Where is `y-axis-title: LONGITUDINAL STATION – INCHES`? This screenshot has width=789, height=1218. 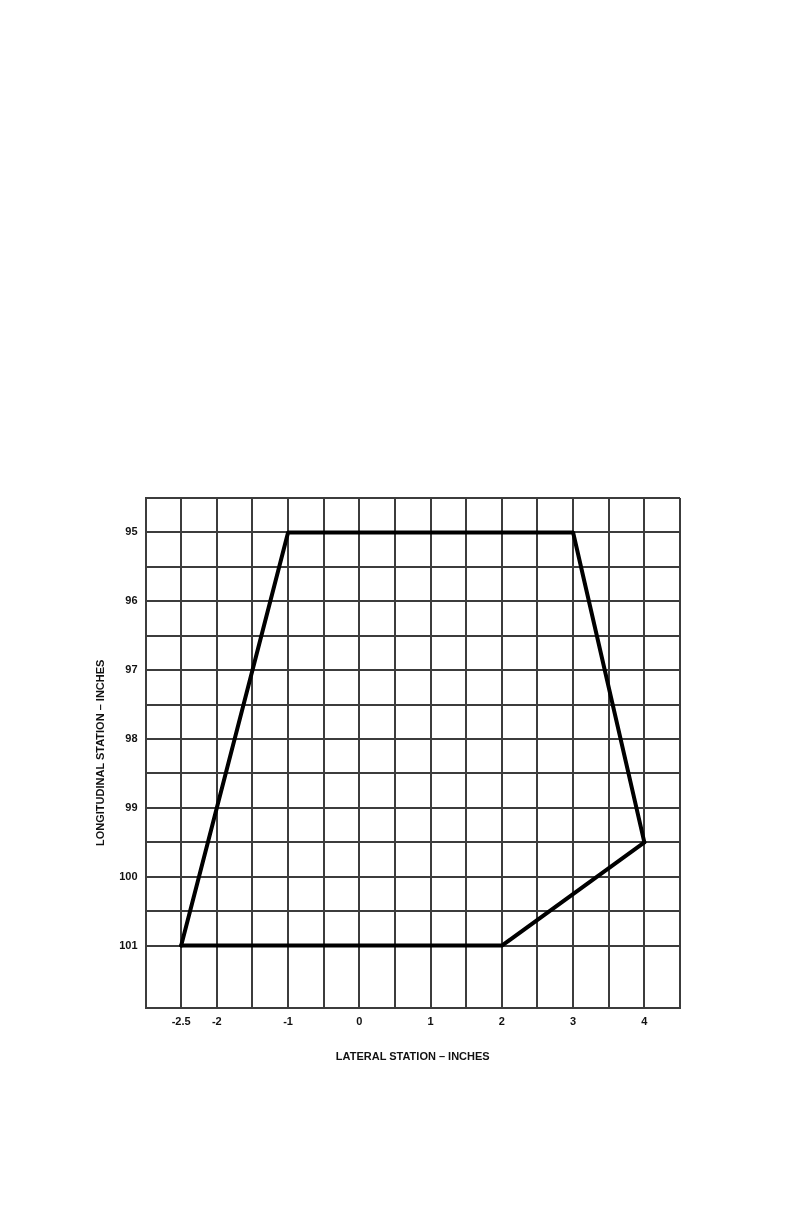 y-axis-title: LONGITUDINAL STATION – INCHES is located at coordinates (99, 752).